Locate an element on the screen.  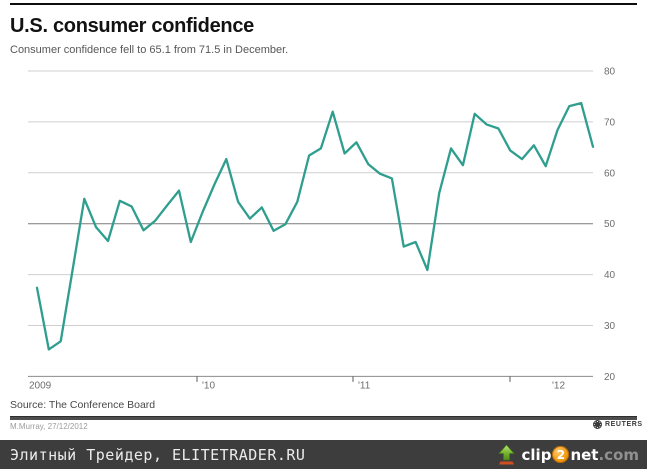
reuters-logo: REUTERS is located at coordinates (618, 424).